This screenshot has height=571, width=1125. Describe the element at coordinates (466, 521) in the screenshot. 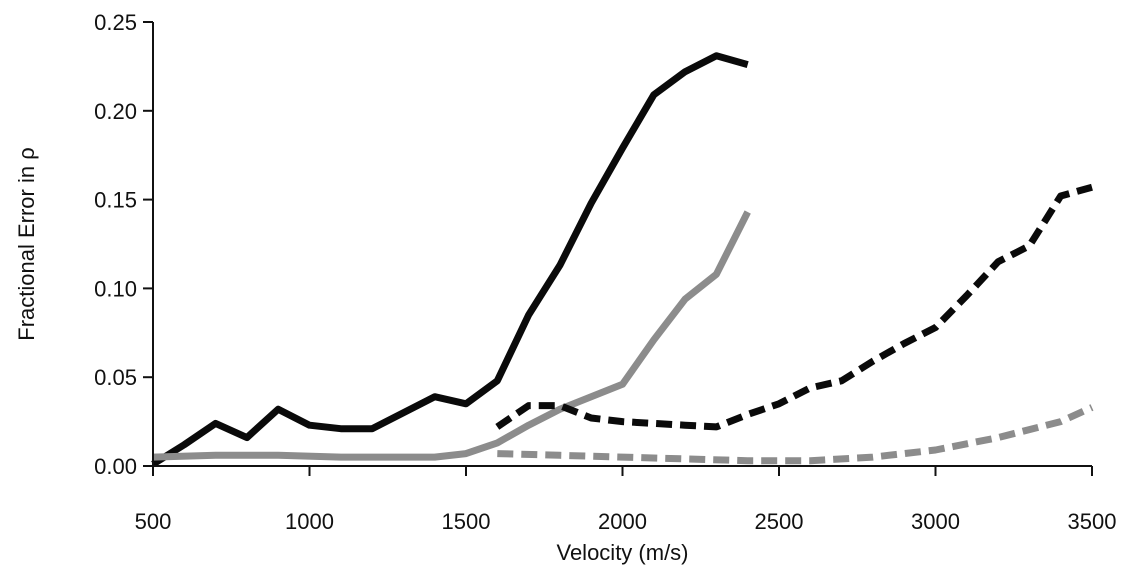

I see `x-tick-label-2: 1500` at that location.